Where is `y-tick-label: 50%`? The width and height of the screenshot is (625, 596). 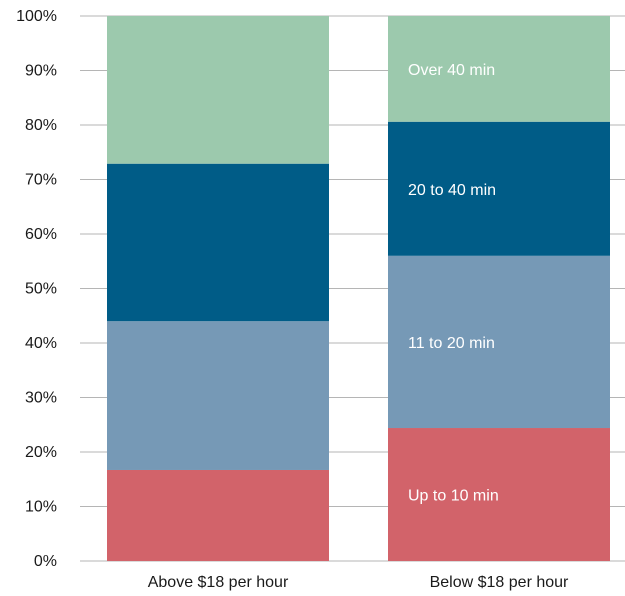 y-tick-label: 50% is located at coordinates (41, 289).